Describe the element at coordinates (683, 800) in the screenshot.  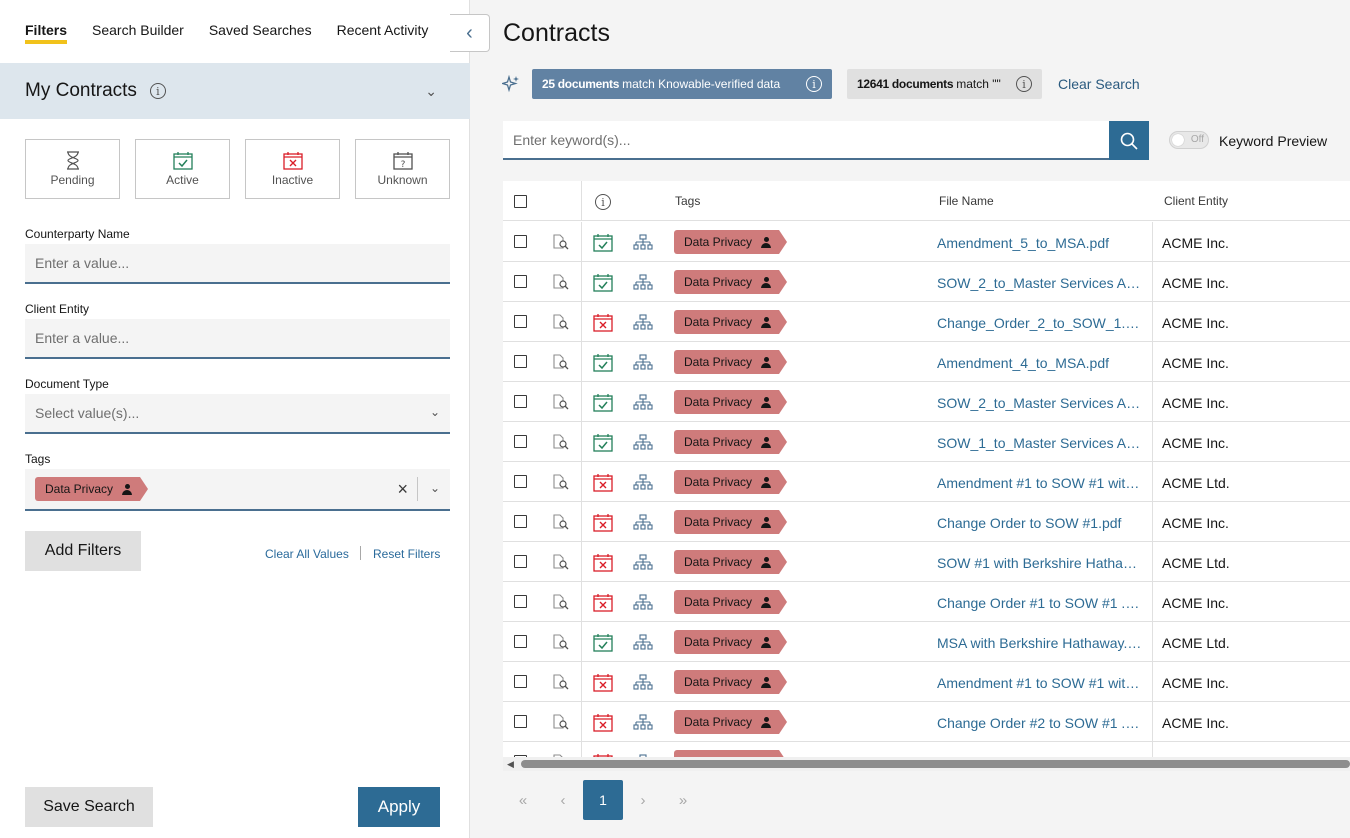
I see `last-page-button: »` at that location.